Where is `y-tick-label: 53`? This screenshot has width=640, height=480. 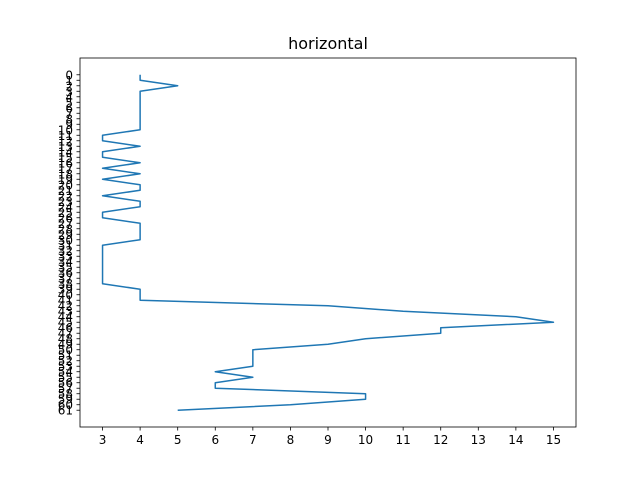
y-tick-label: 53 is located at coordinates (65, 367).